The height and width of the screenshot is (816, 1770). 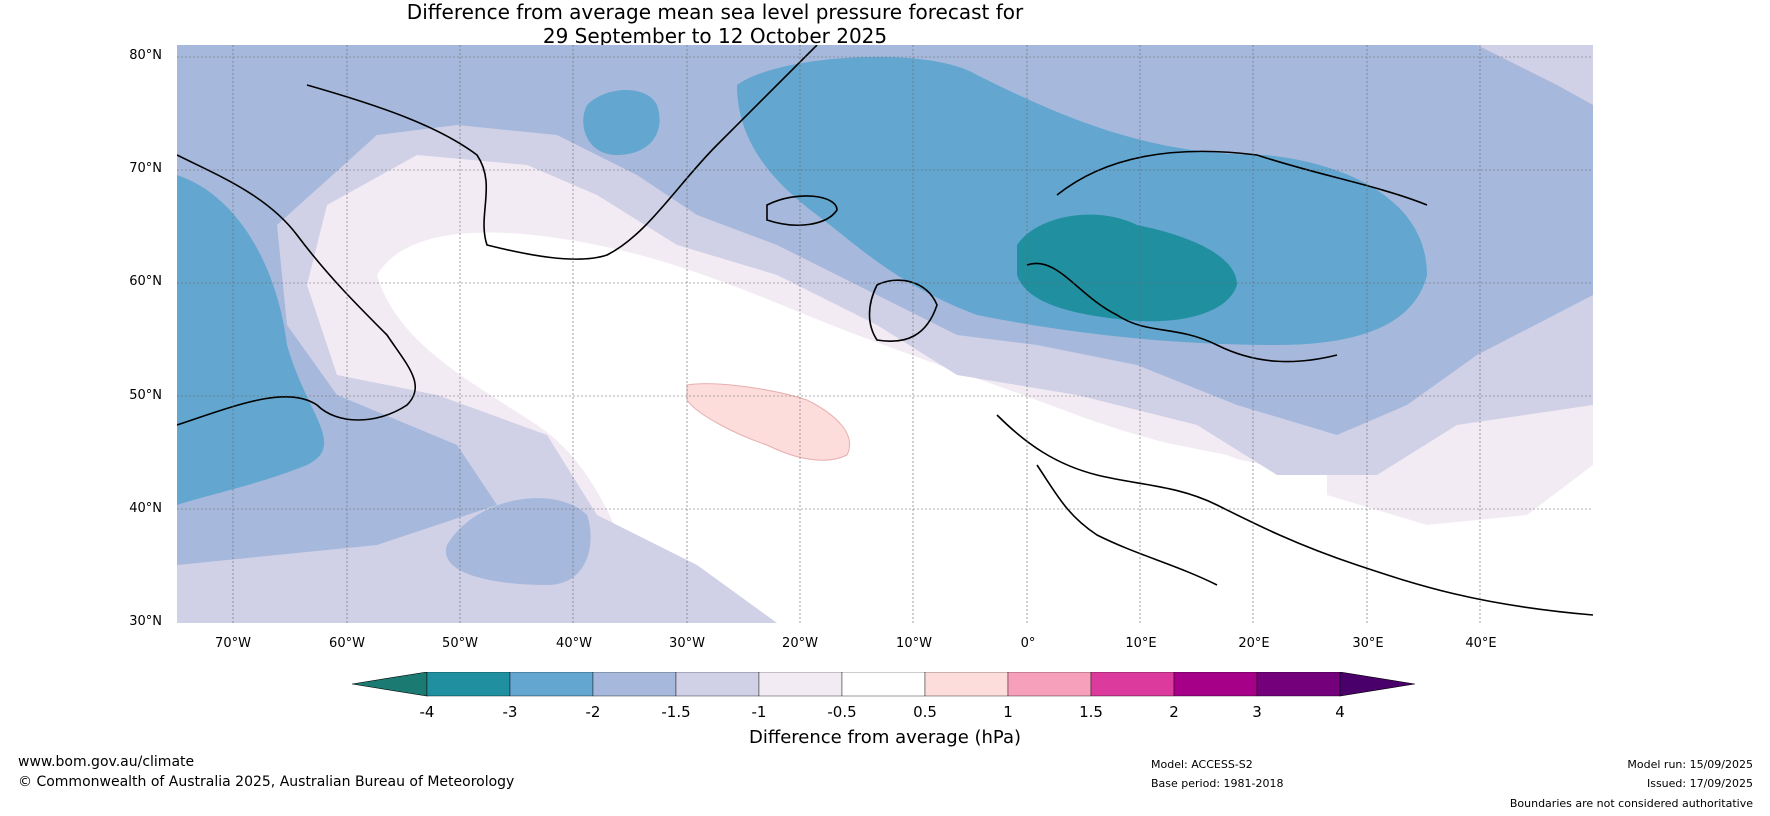 I want to click on lon-label-40w: 40°W, so click(x=574, y=643).